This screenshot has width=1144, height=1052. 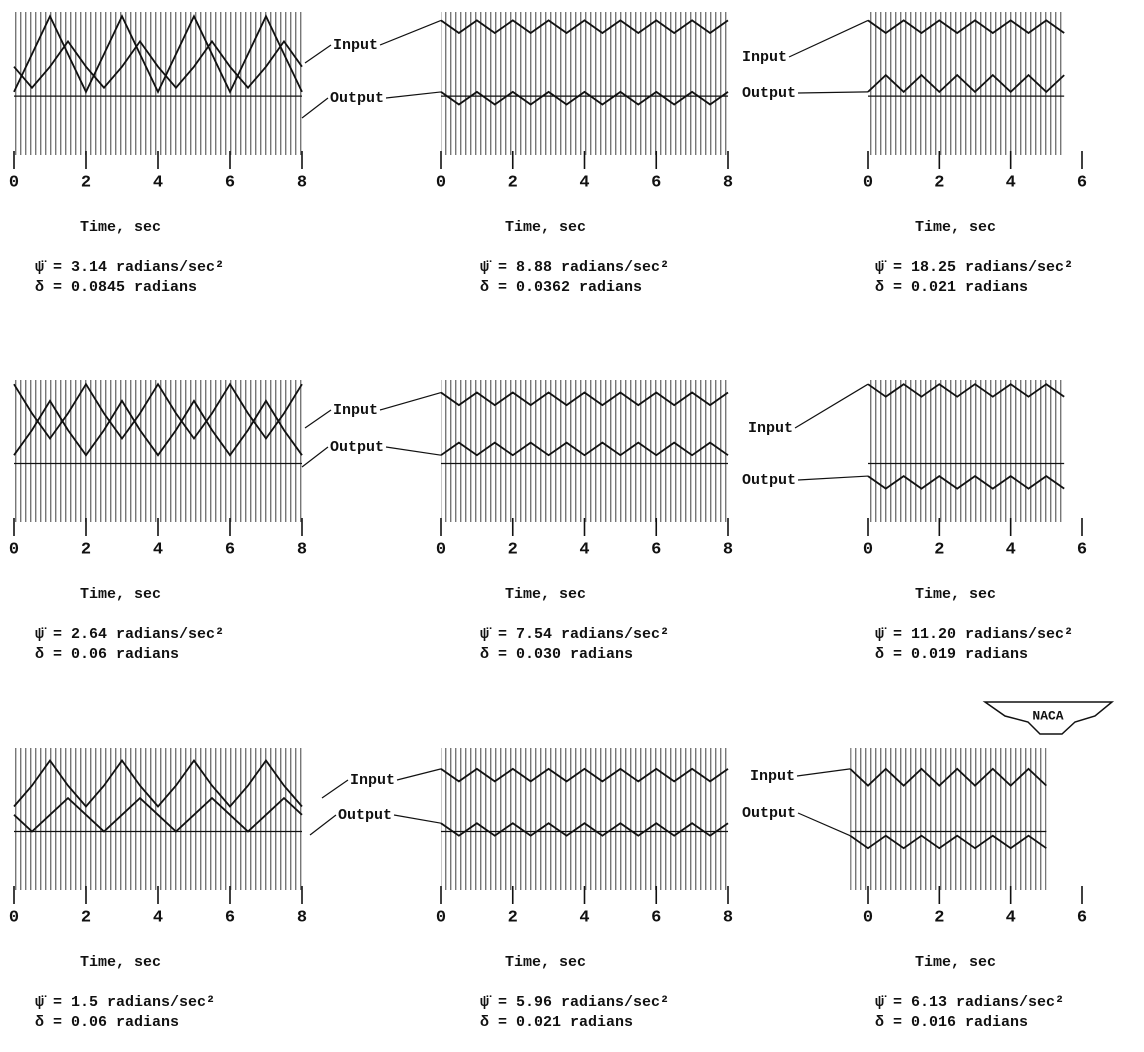 What do you see at coordinates (574, 1002) in the screenshot?
I see `annotation: ψ̈ = 5.96 radians/sec²` at bounding box center [574, 1002].